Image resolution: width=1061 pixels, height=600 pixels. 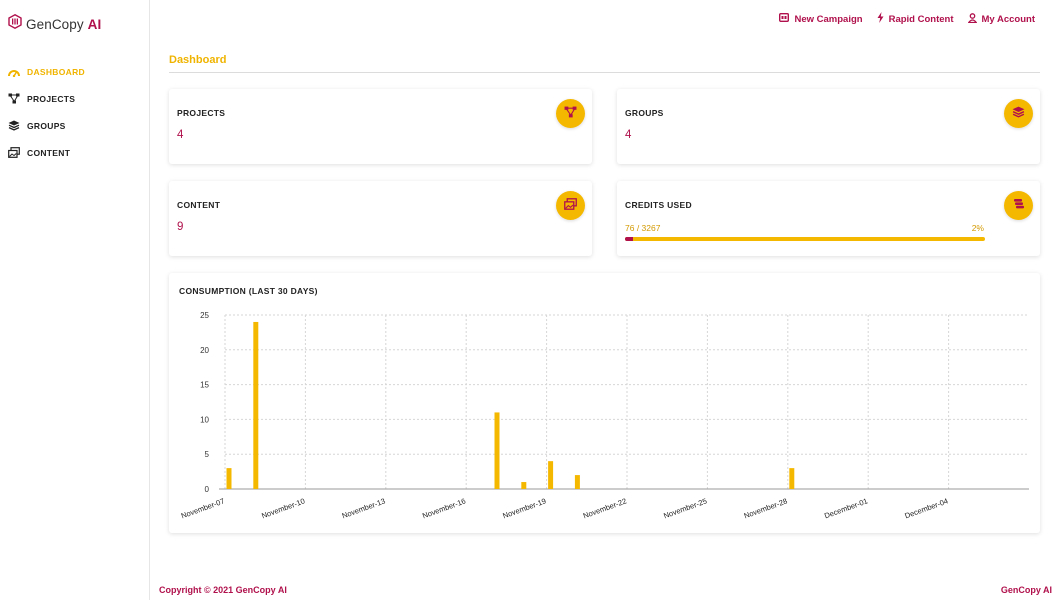 I want to click on projects-count: 4, so click(x=180, y=135).